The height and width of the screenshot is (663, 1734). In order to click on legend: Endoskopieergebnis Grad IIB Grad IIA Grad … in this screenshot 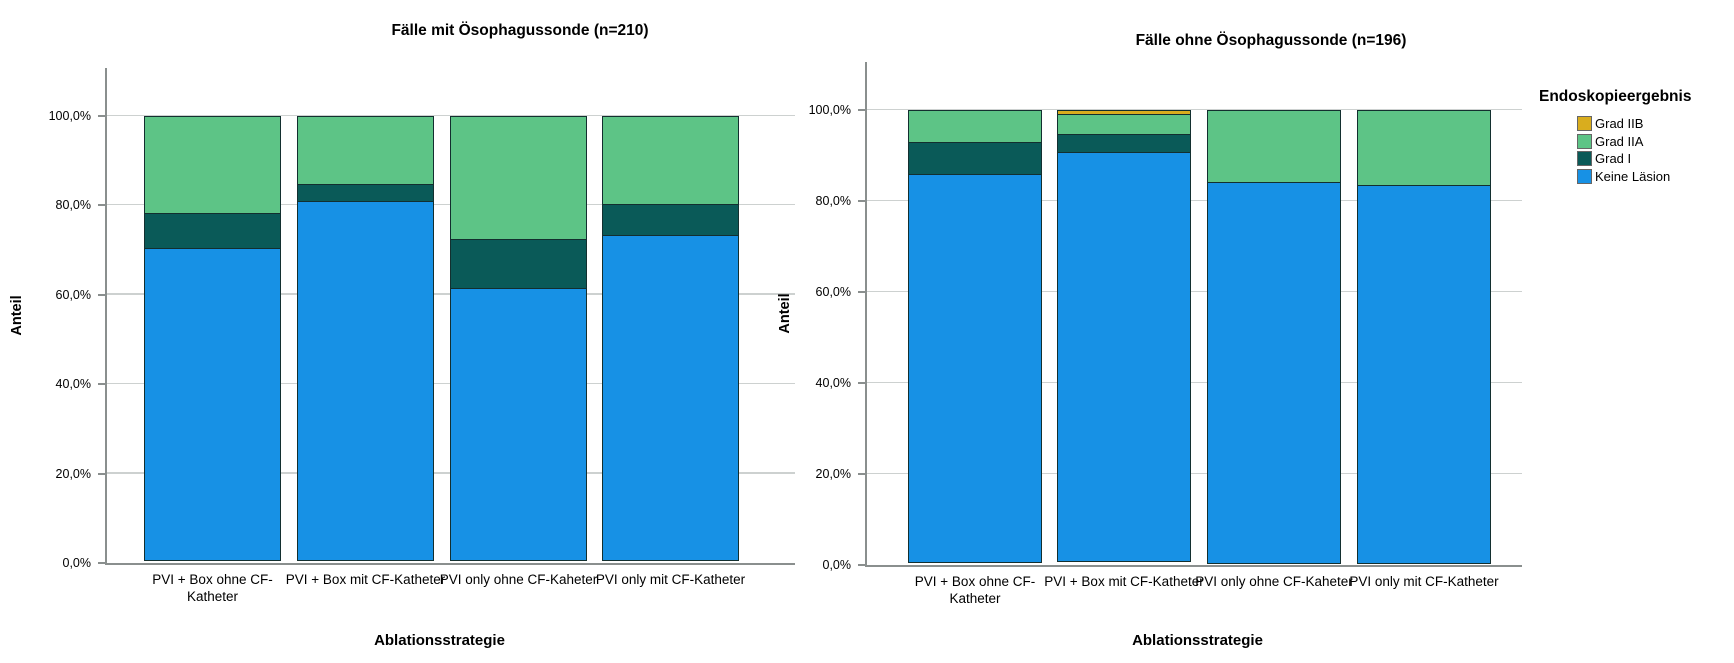, I will do `click(1615, 136)`.